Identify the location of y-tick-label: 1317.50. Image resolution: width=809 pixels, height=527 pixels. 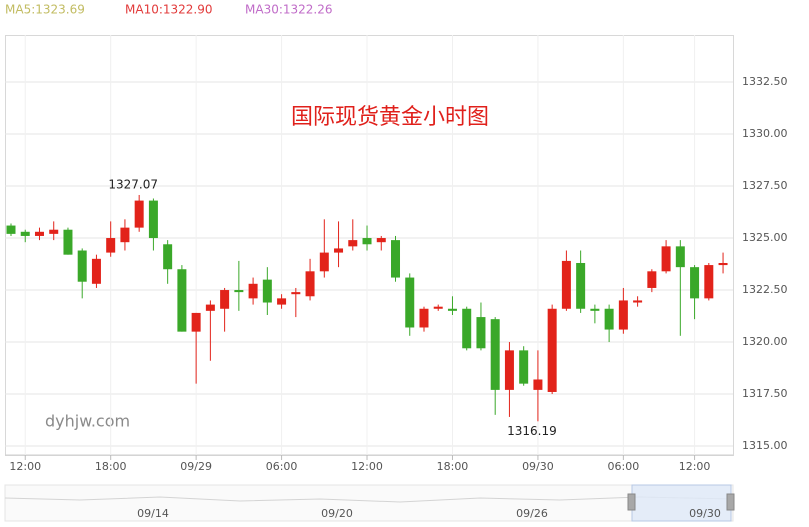
(765, 393).